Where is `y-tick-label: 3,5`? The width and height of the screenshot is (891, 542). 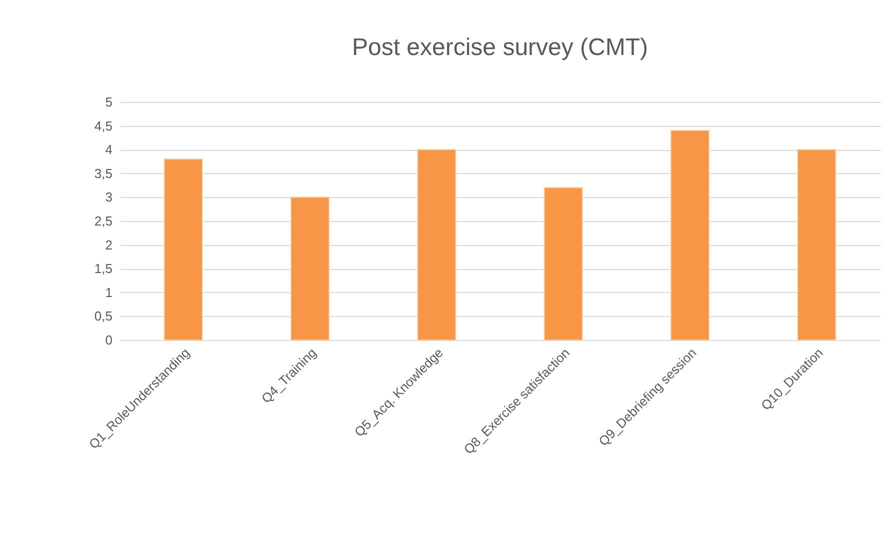
y-tick-label: 3,5 is located at coordinates (103, 173).